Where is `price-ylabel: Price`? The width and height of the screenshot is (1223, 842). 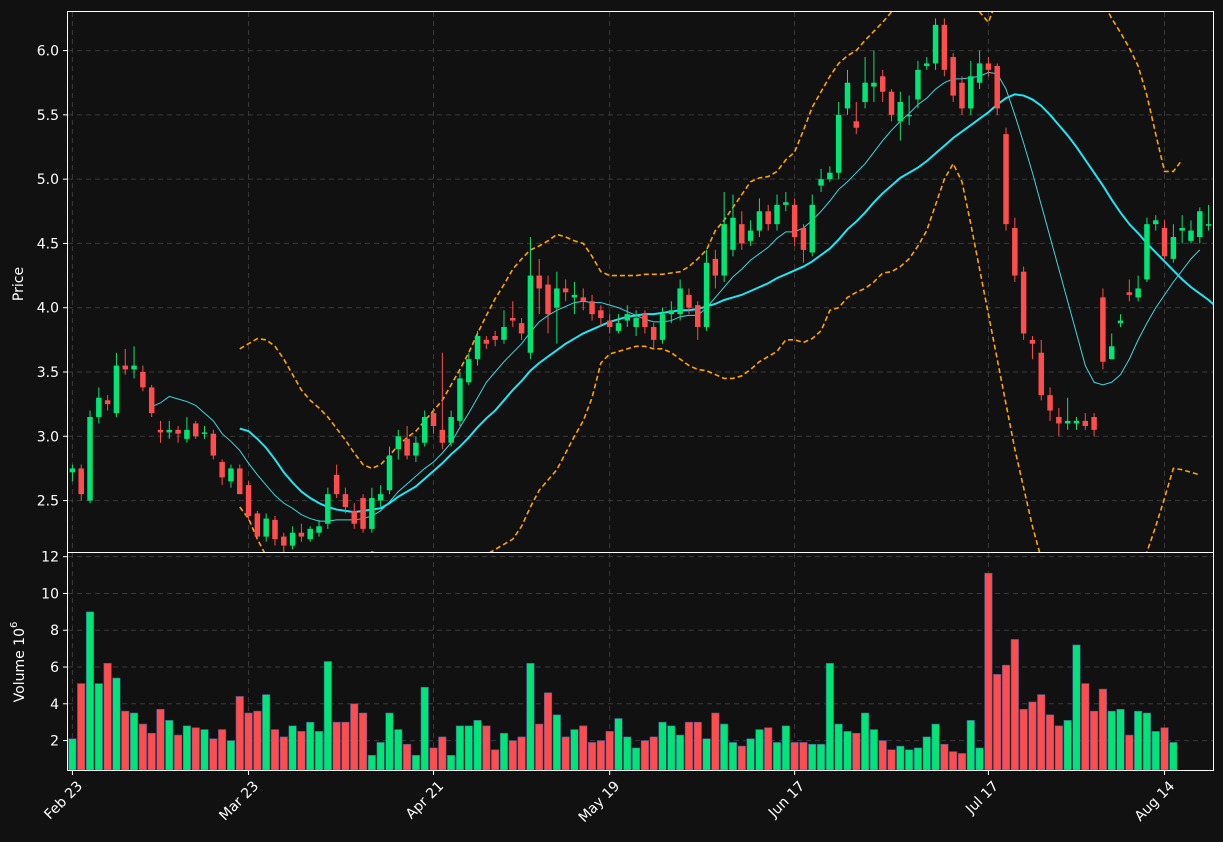 price-ylabel: Price is located at coordinates (19, 284).